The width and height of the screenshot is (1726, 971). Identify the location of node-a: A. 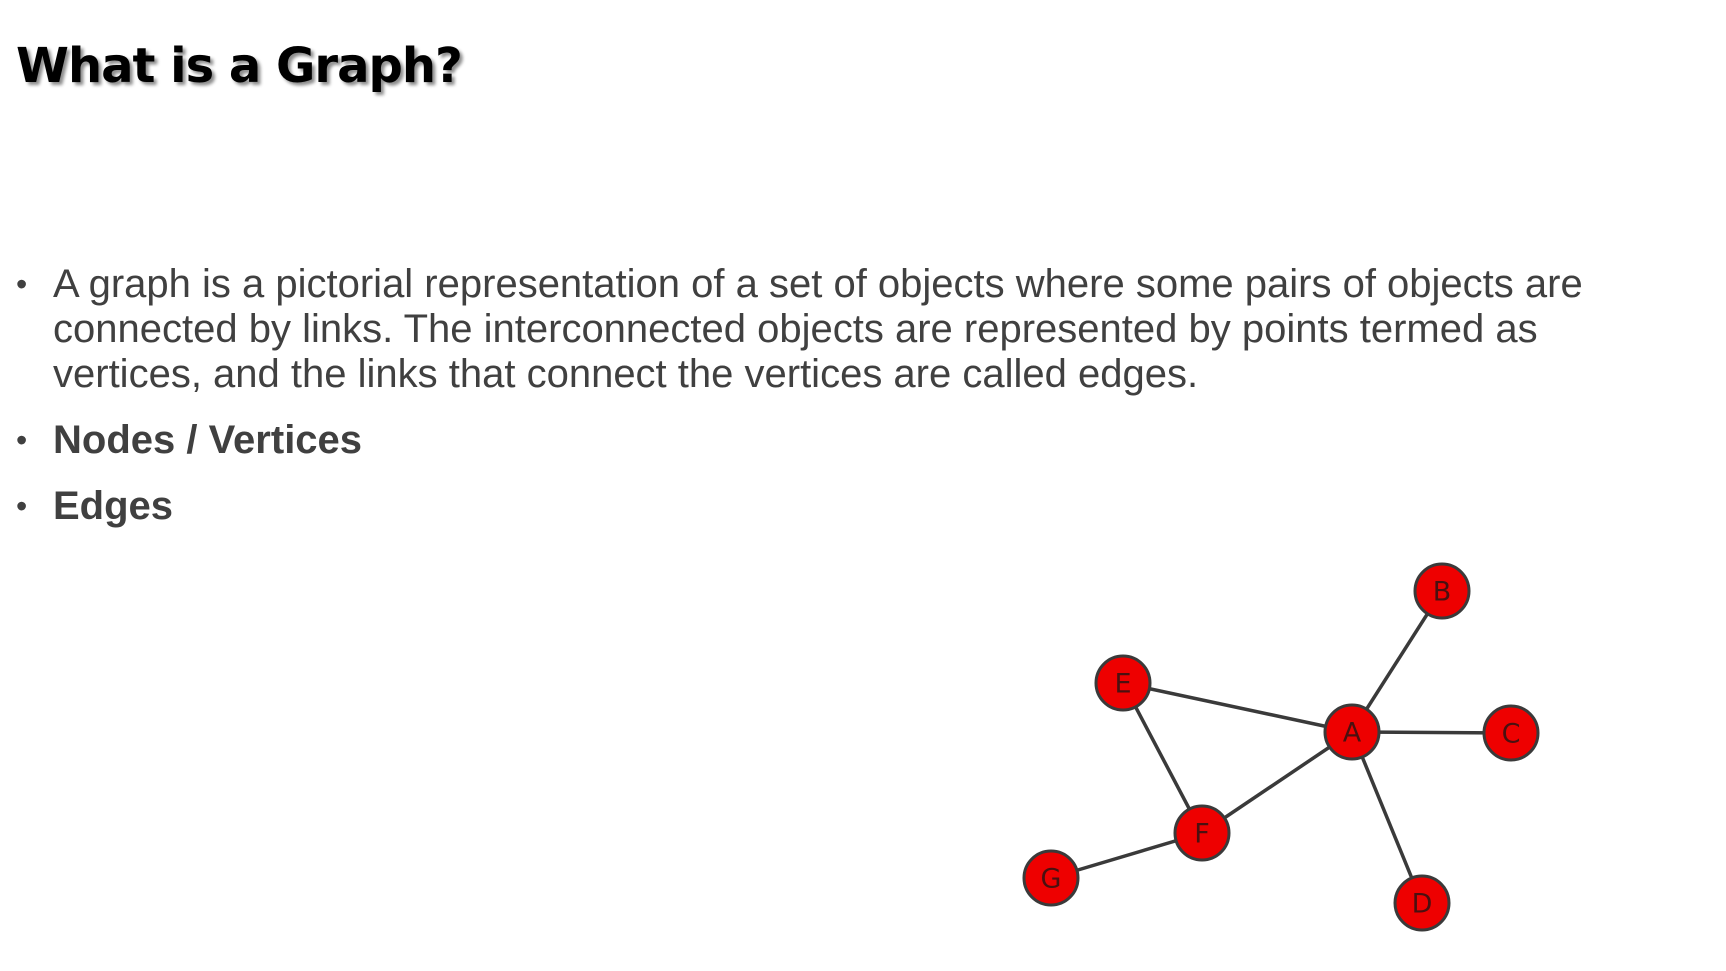
(1352, 732).